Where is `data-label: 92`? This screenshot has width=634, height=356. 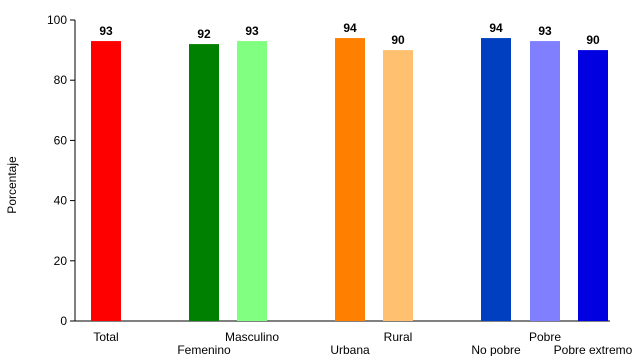
data-label: 92 is located at coordinates (204, 34).